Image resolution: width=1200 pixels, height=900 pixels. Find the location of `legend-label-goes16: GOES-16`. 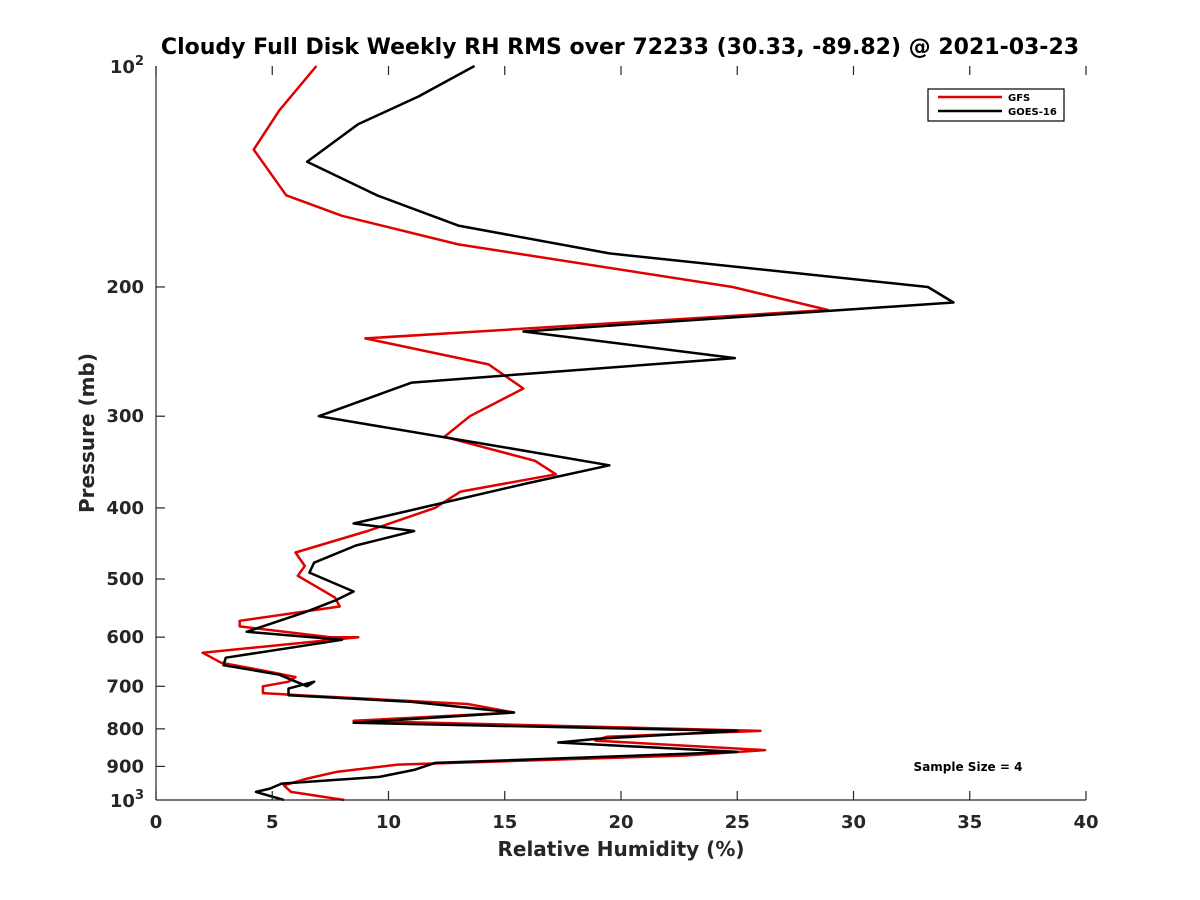

legend-label-goes16: GOES-16 is located at coordinates (1032, 112).